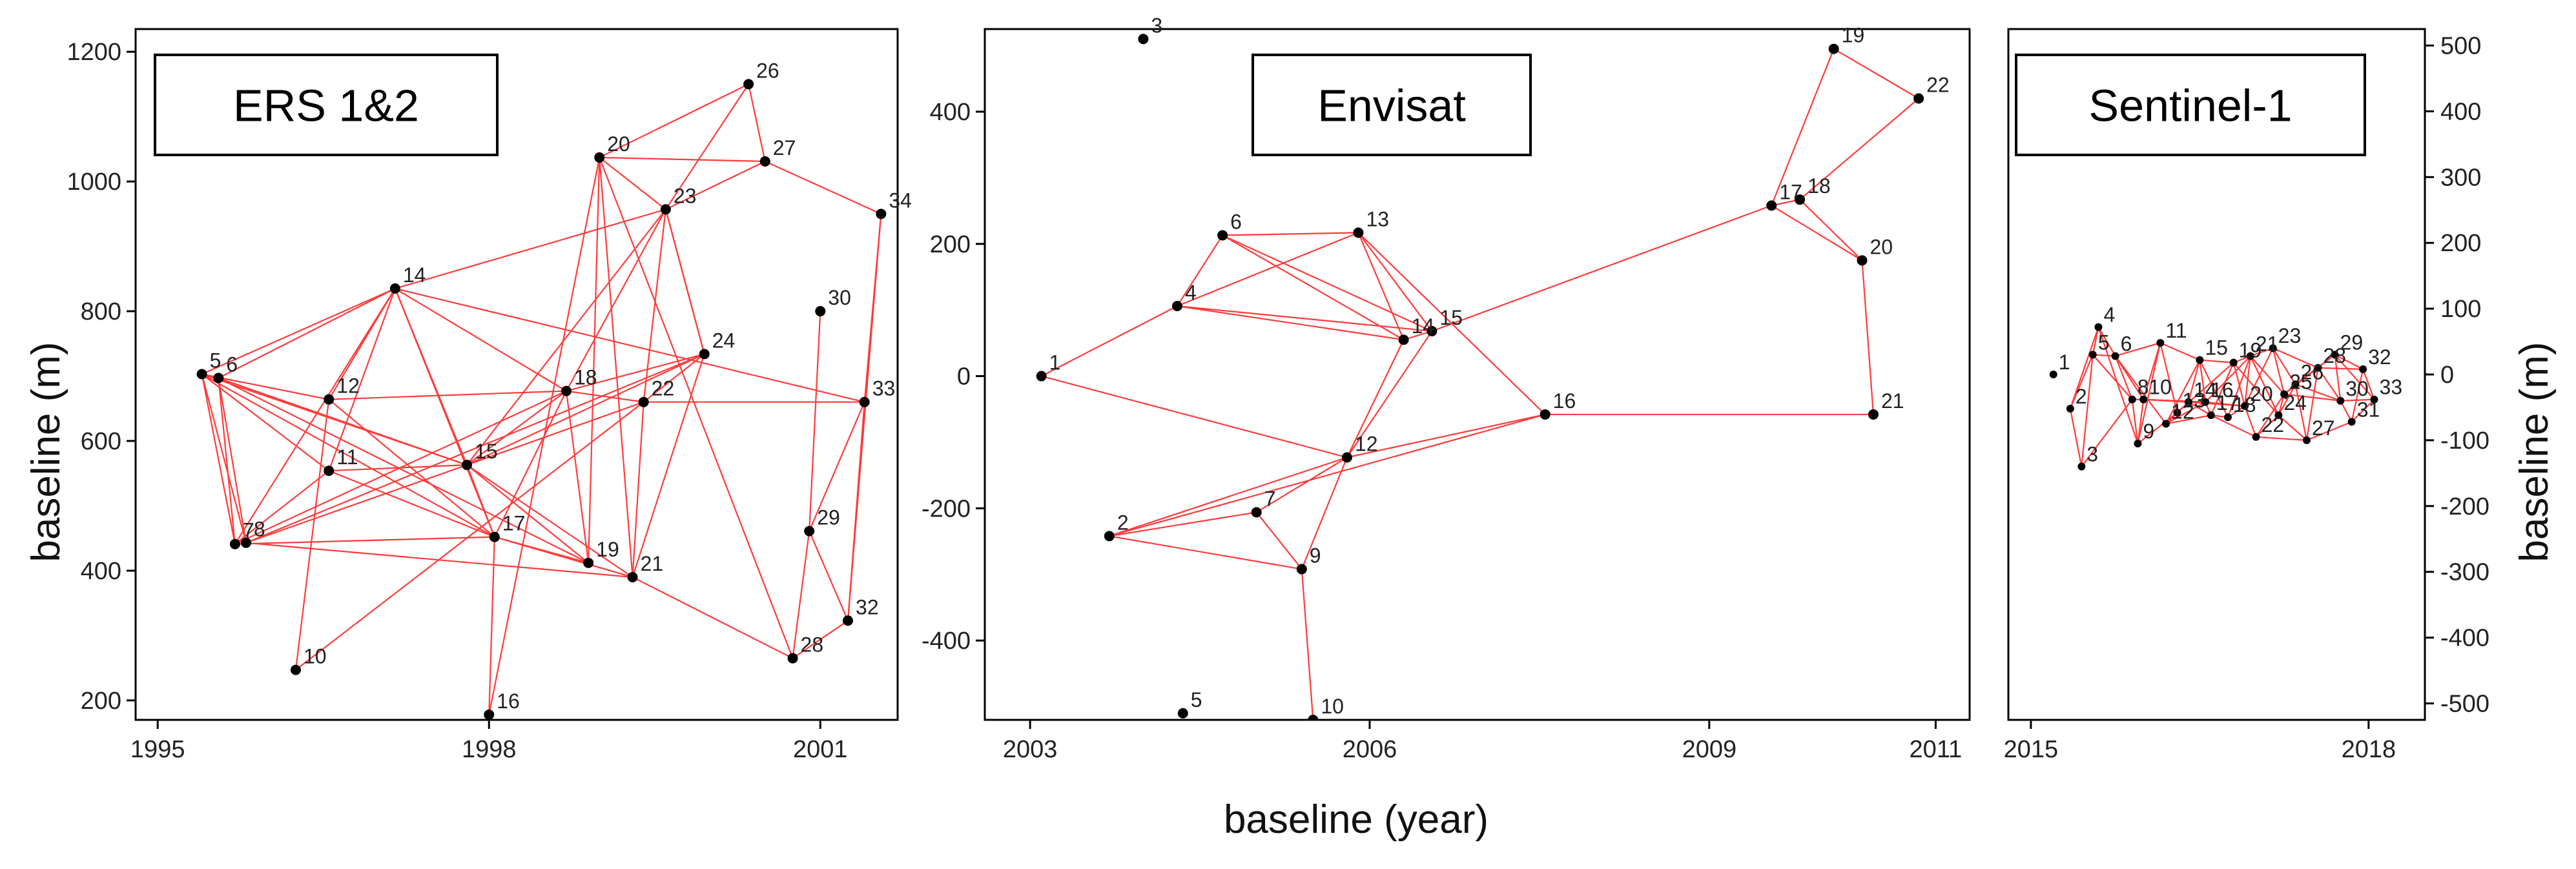  What do you see at coordinates (2464, 441) in the screenshot?
I see `y-tick-label: -100` at bounding box center [2464, 441].